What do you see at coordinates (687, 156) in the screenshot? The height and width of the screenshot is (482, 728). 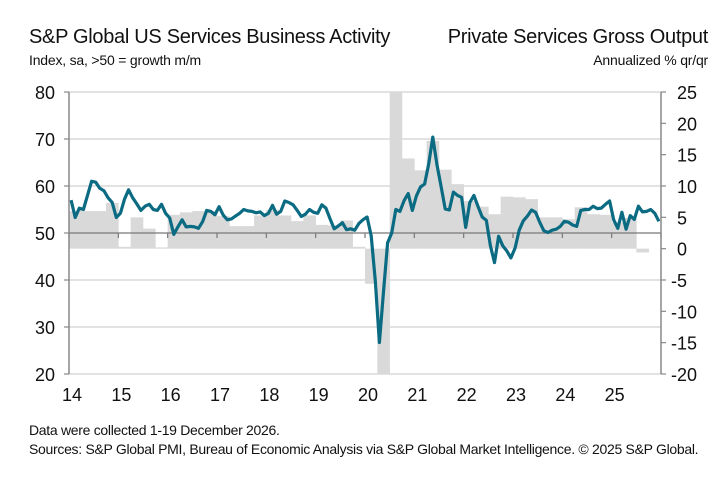 I see `right-tick-label: 15` at bounding box center [687, 156].